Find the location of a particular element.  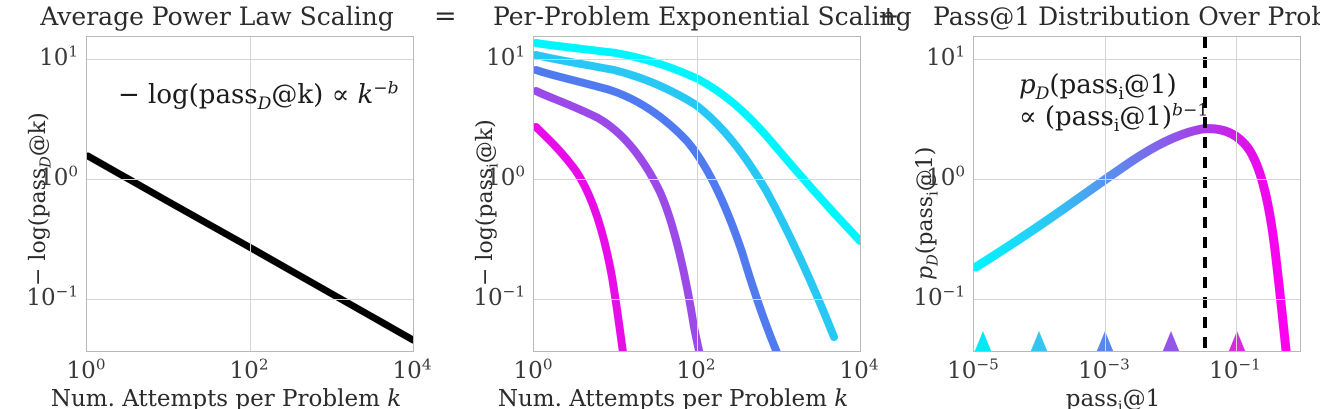

operator-equals: = is located at coordinates (445, 16).